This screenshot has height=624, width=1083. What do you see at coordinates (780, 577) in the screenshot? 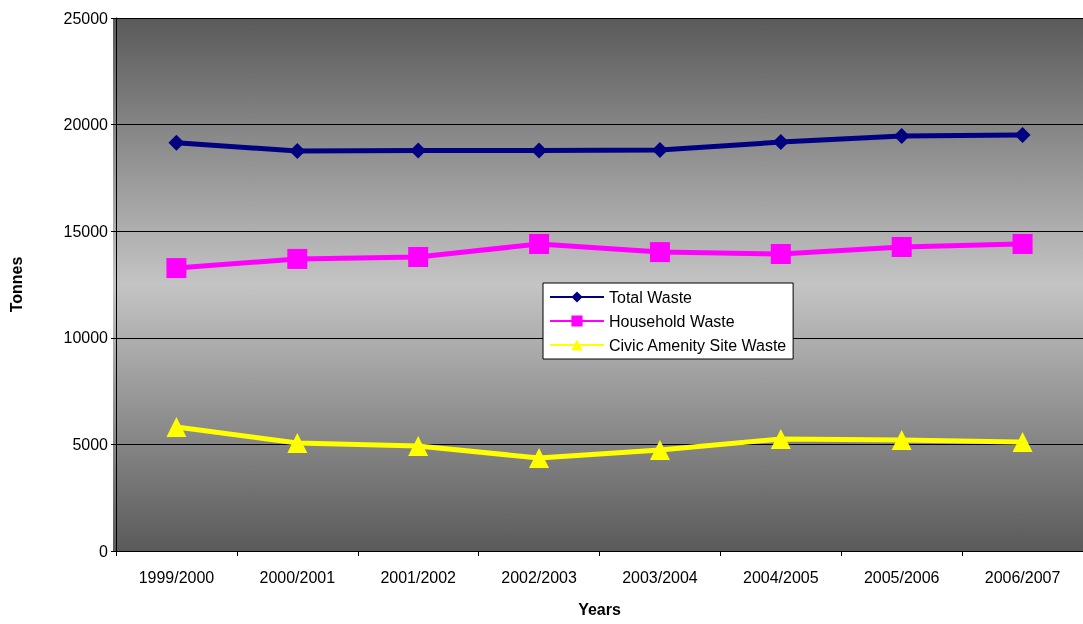
I see `x-tick-label: 2004/2005` at bounding box center [780, 577].